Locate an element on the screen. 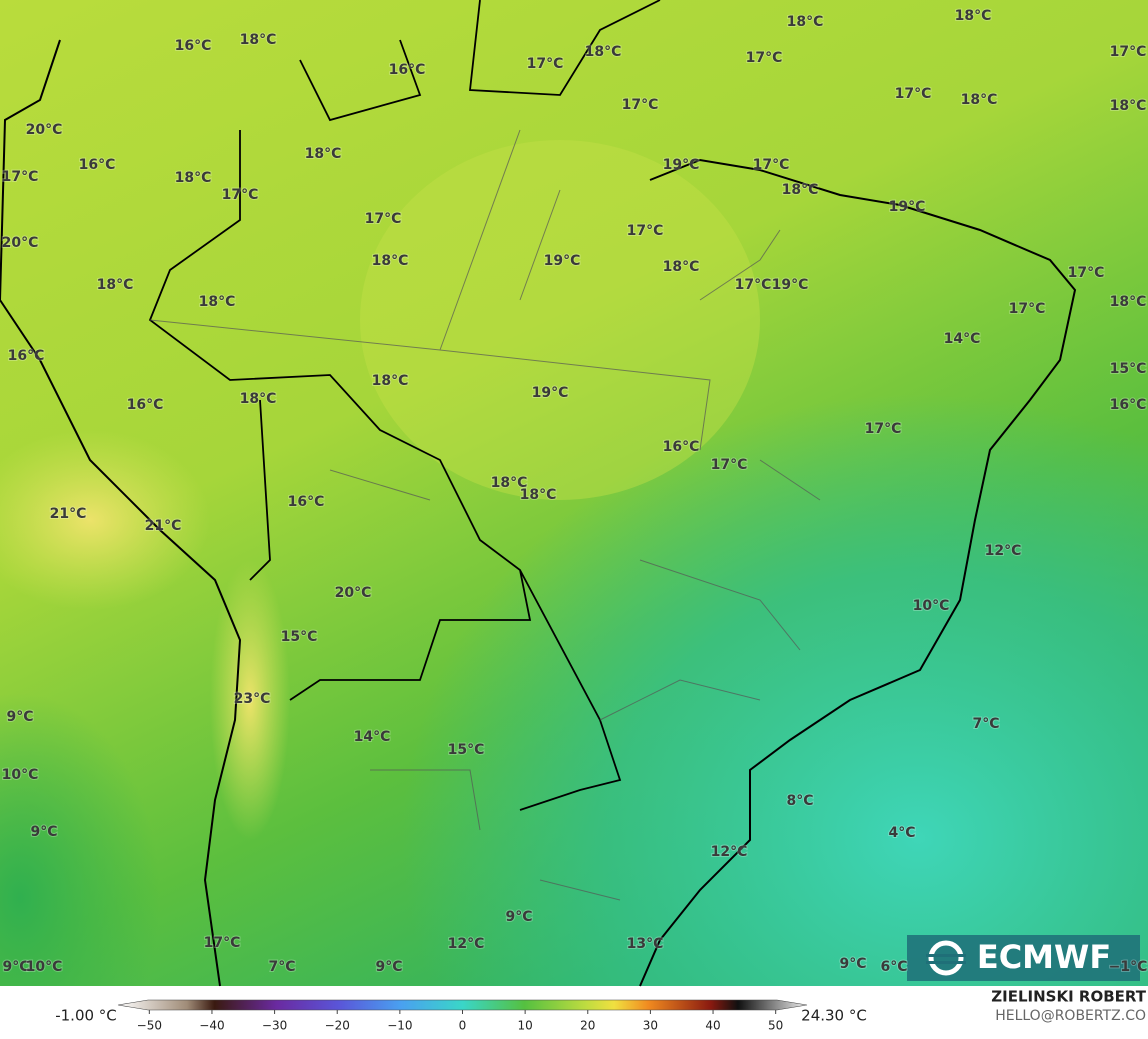  temperature-label: 6°C is located at coordinates (893, 967).